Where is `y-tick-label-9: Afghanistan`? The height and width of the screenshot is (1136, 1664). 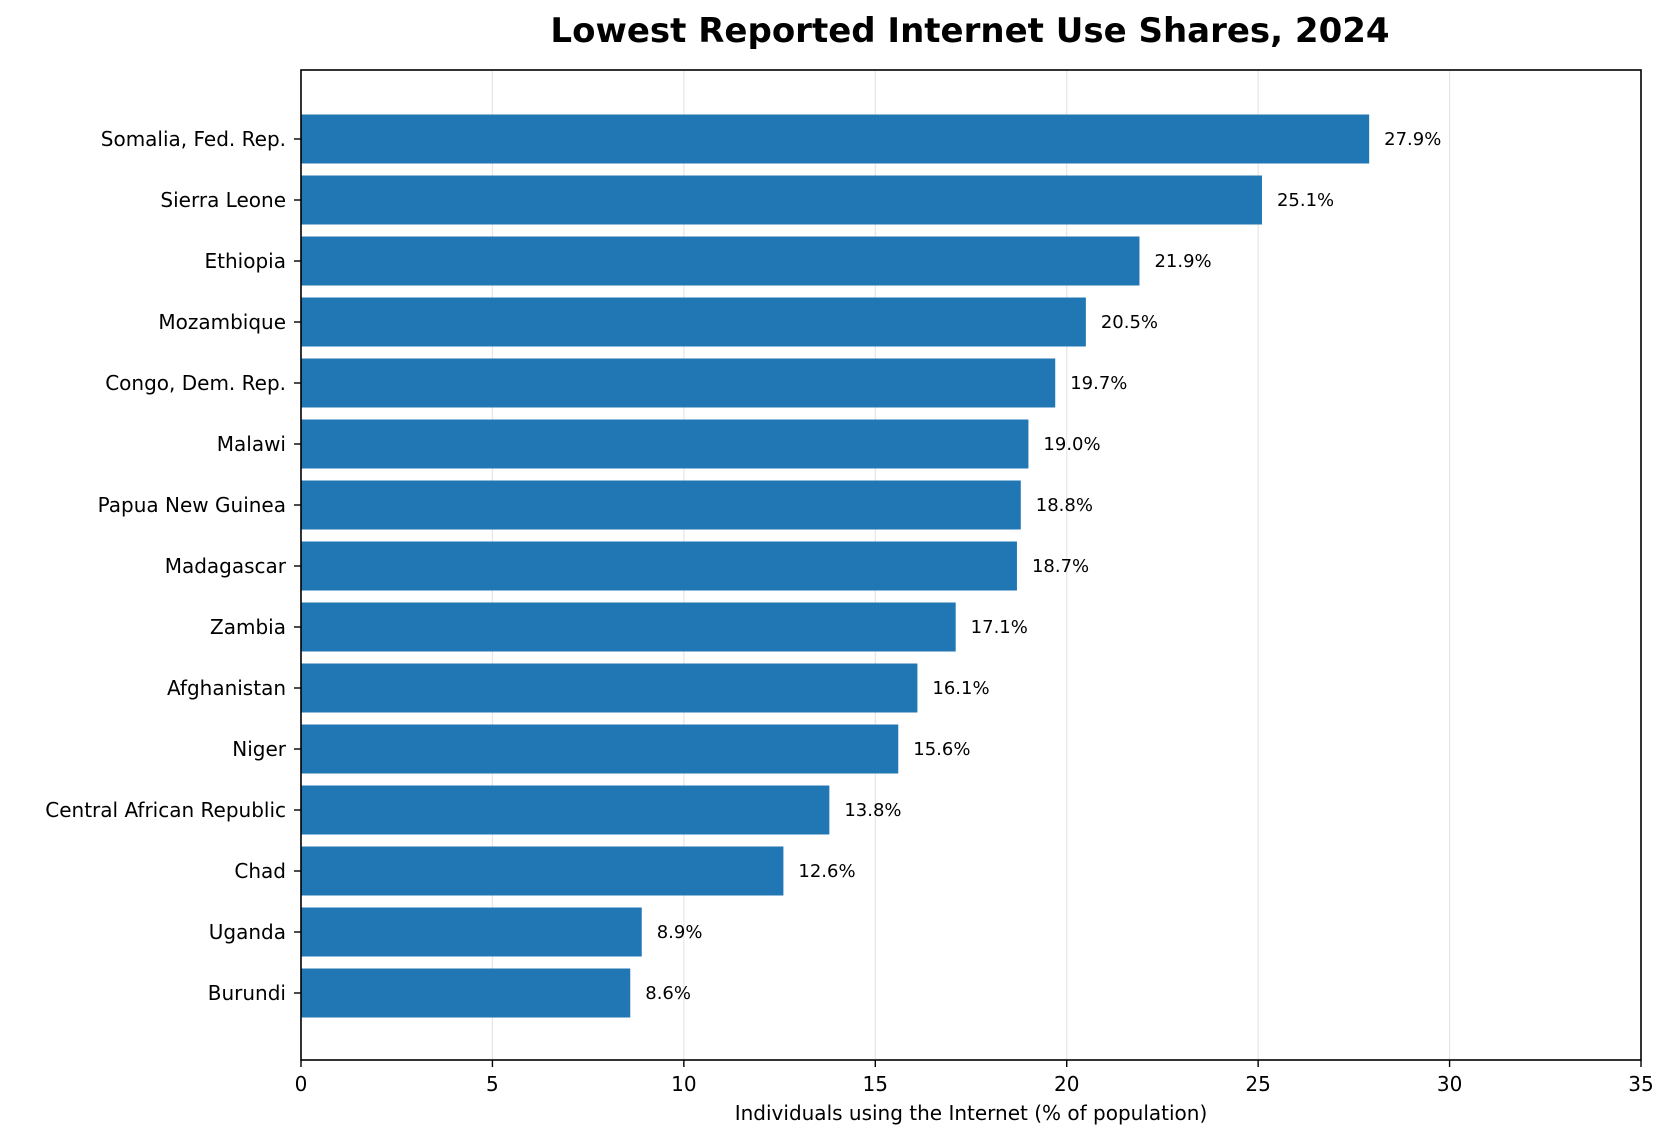
y-tick-label-9: Afghanistan is located at coordinates (226, 688).